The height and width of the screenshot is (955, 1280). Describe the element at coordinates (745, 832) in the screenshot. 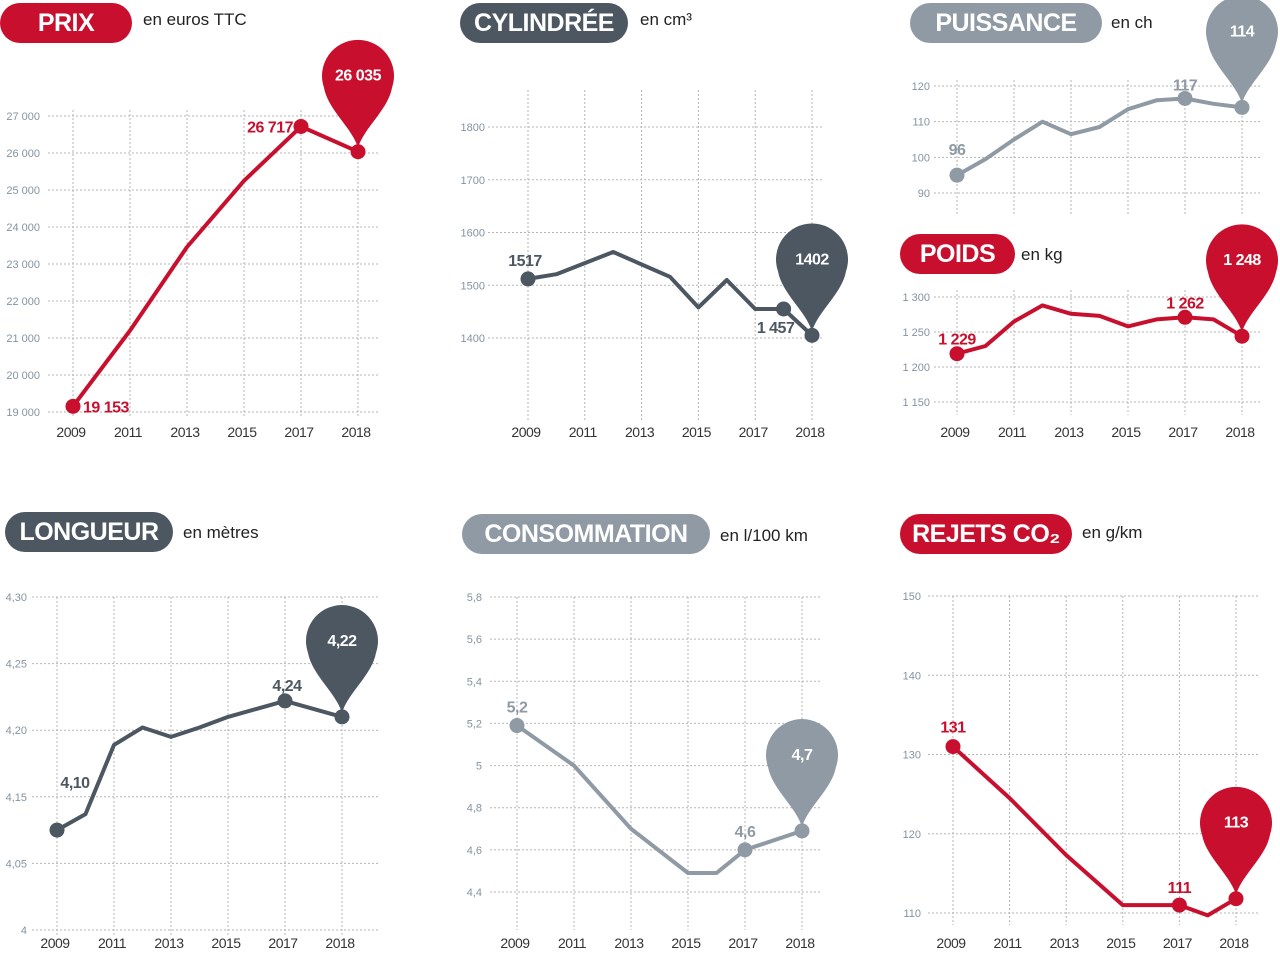

I see `data-point-label: 4,6` at that location.